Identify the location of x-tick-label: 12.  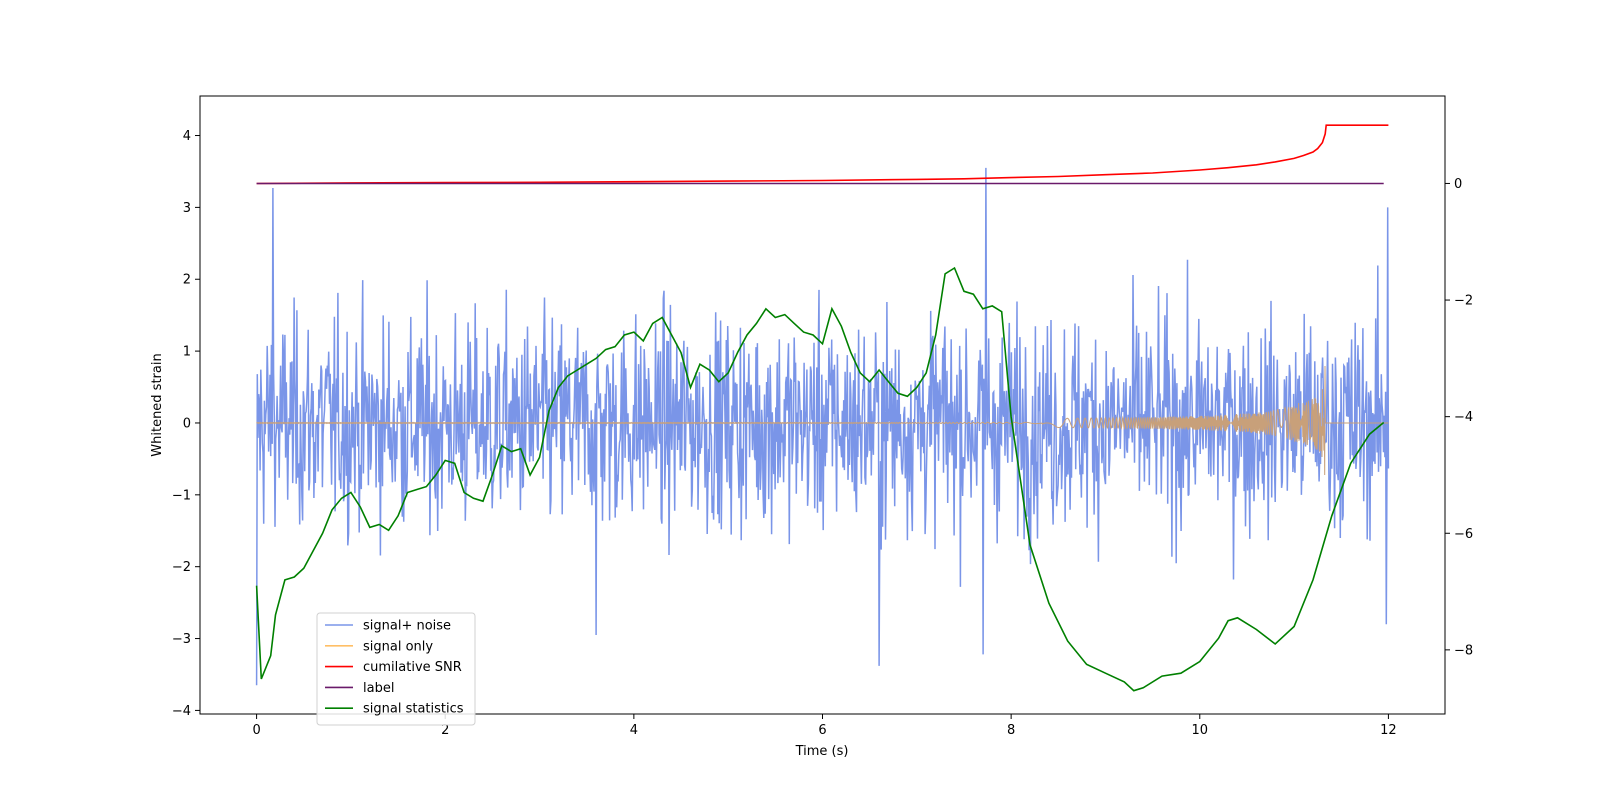
(1388, 730).